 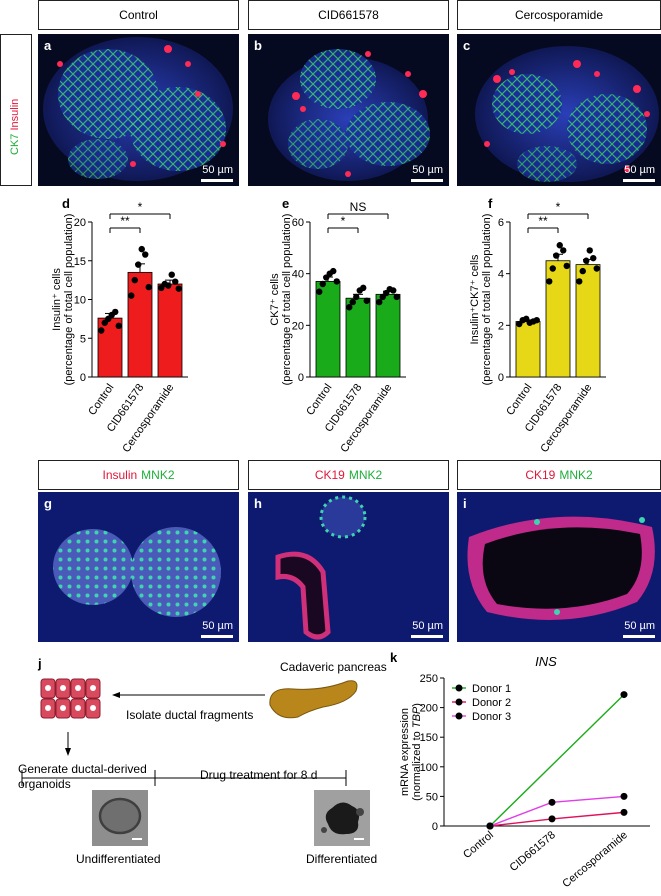 What do you see at coordinates (365, 475) in the screenshot?
I see `header-h-green: MNK2` at bounding box center [365, 475].